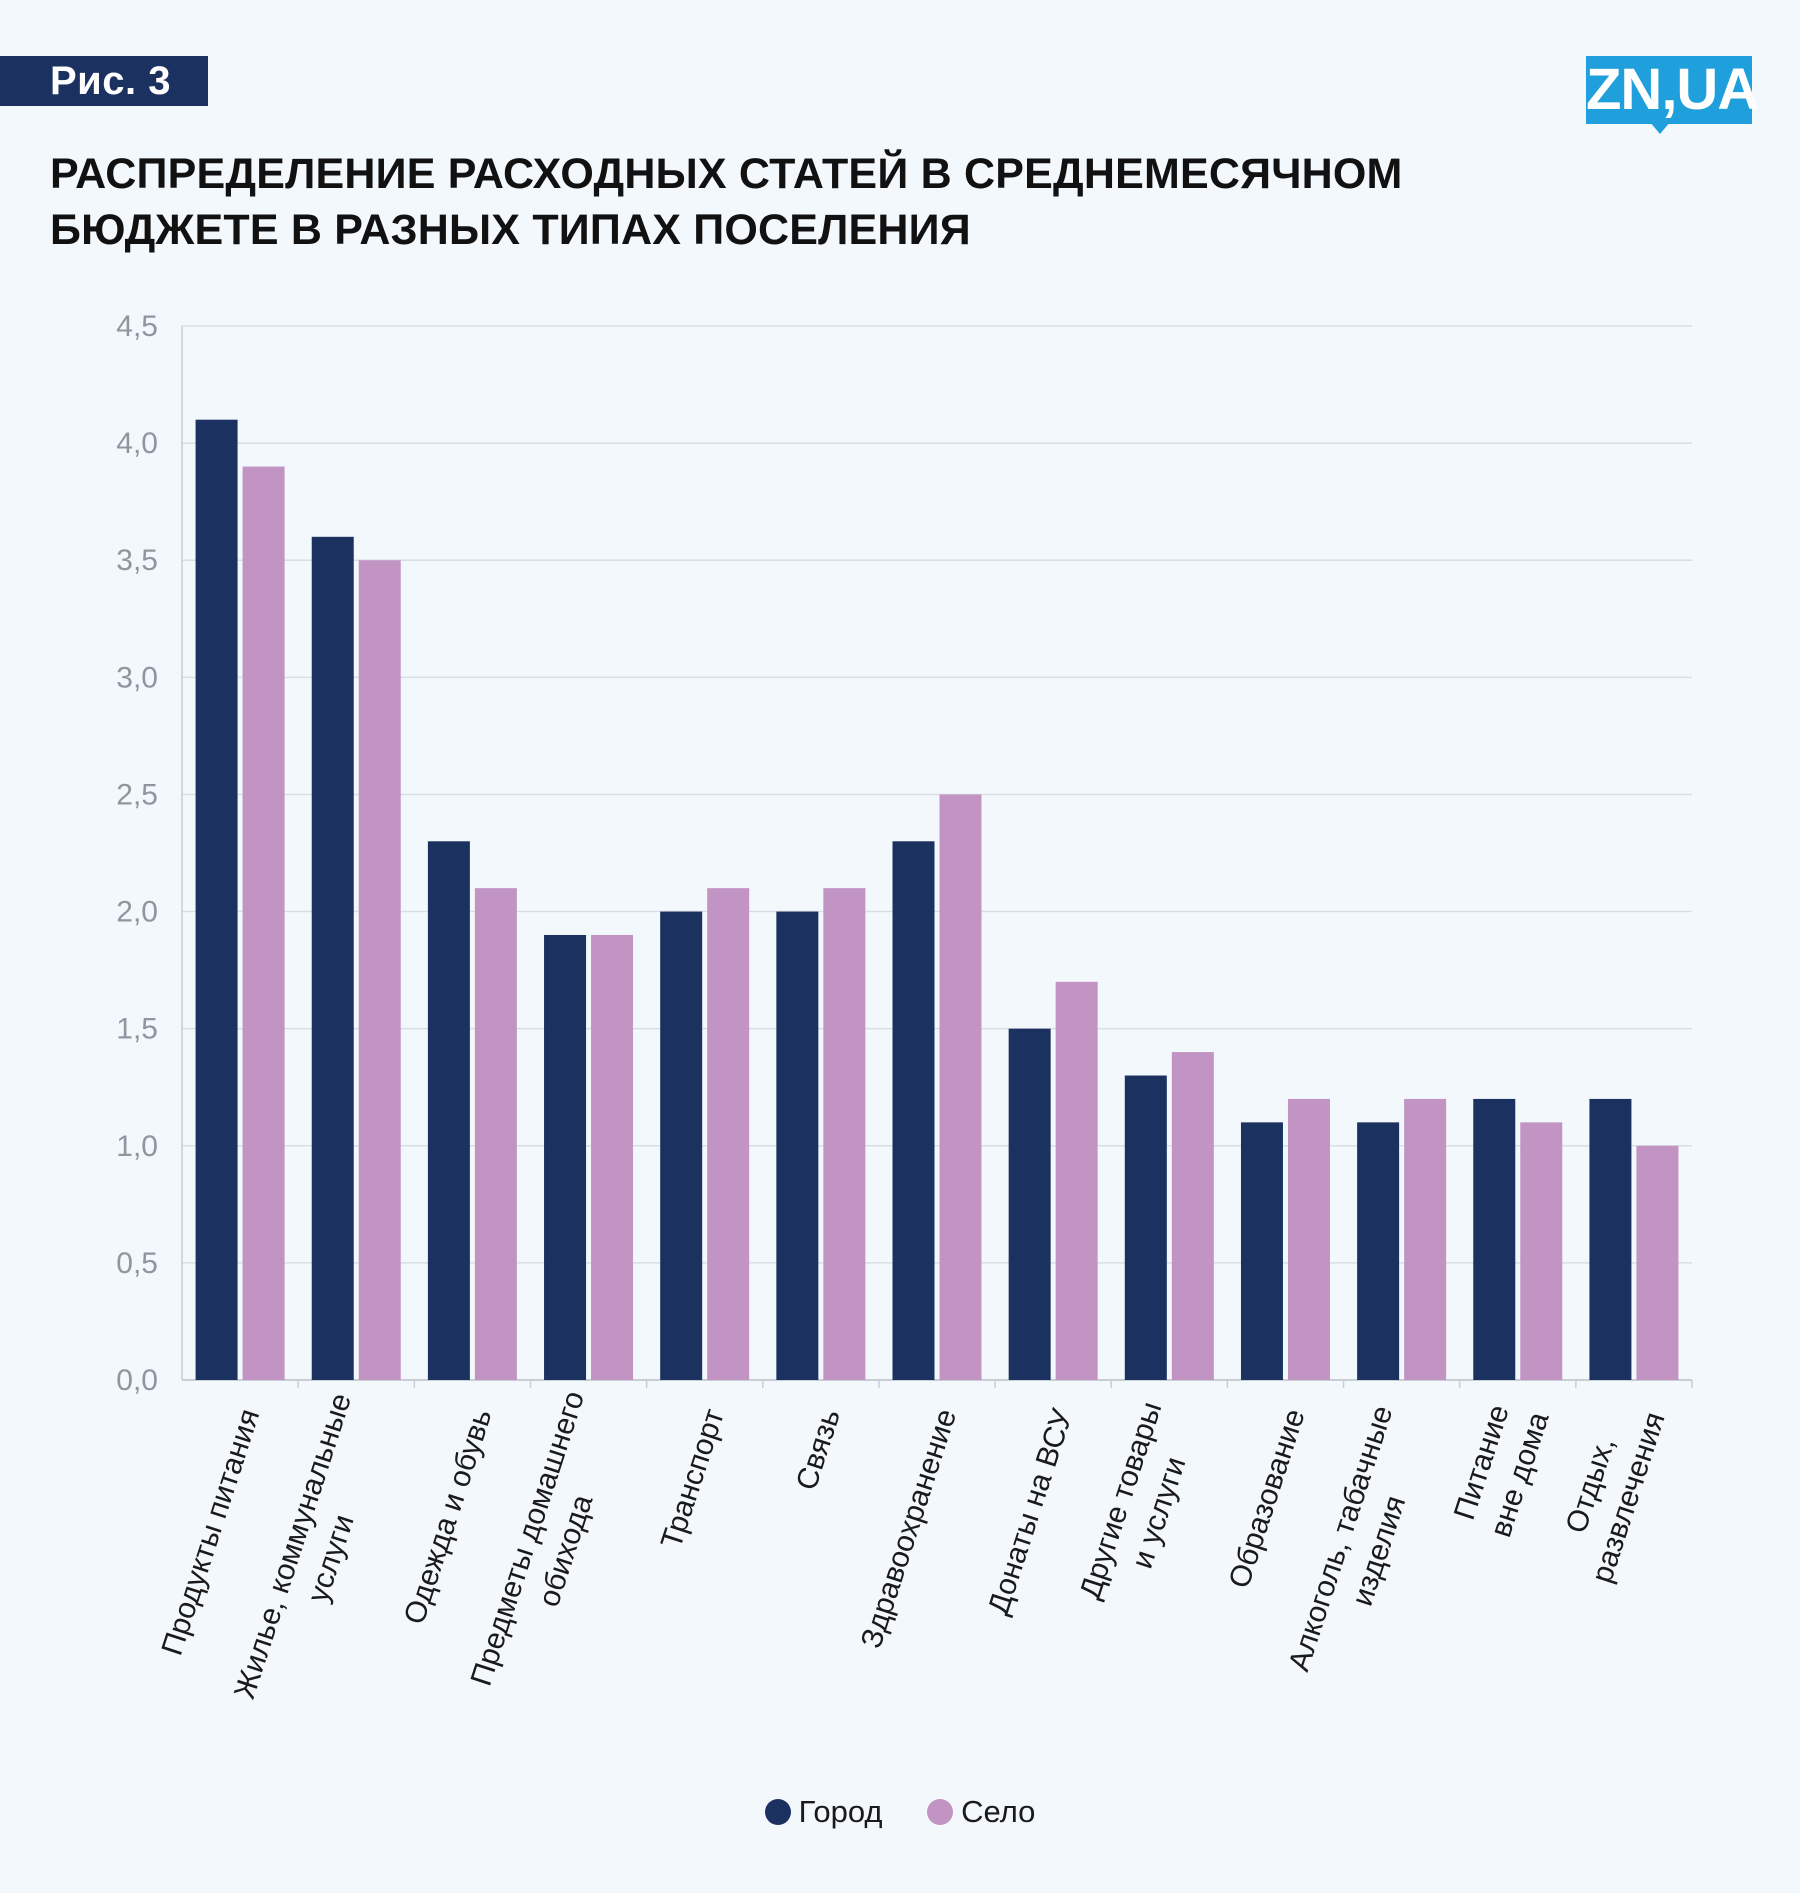 The image size is (1800, 1893). Describe the element at coordinates (137, 1380) in the screenshot. I see `y-tick-label: 0,0` at that location.